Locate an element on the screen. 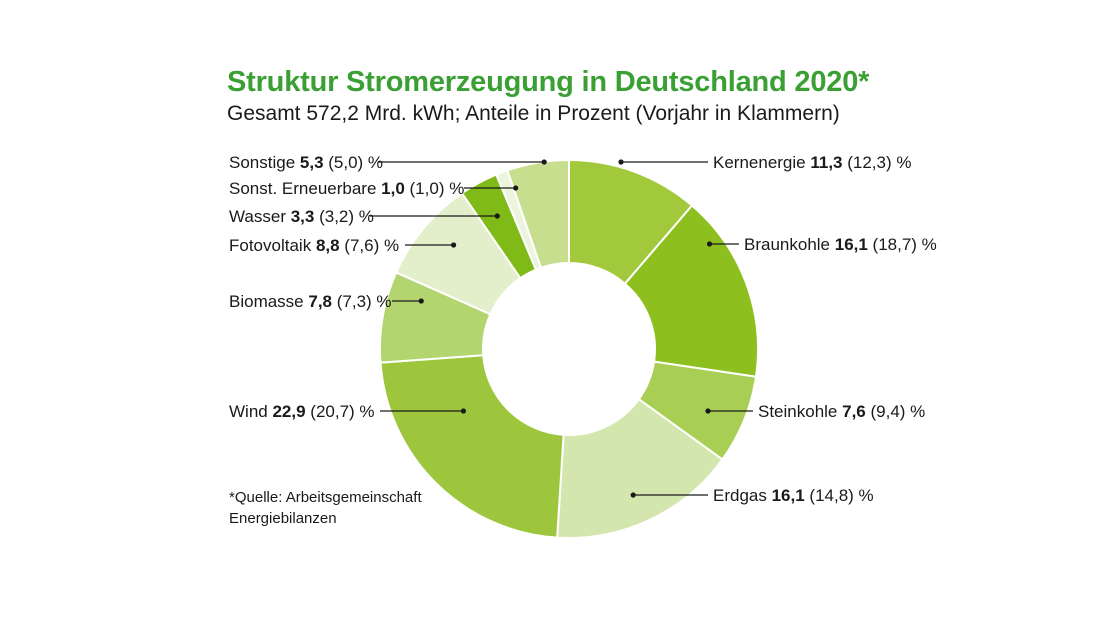 The width and height of the screenshot is (1100, 619). leader-dot-sonst-erneuerbare is located at coordinates (516, 188).